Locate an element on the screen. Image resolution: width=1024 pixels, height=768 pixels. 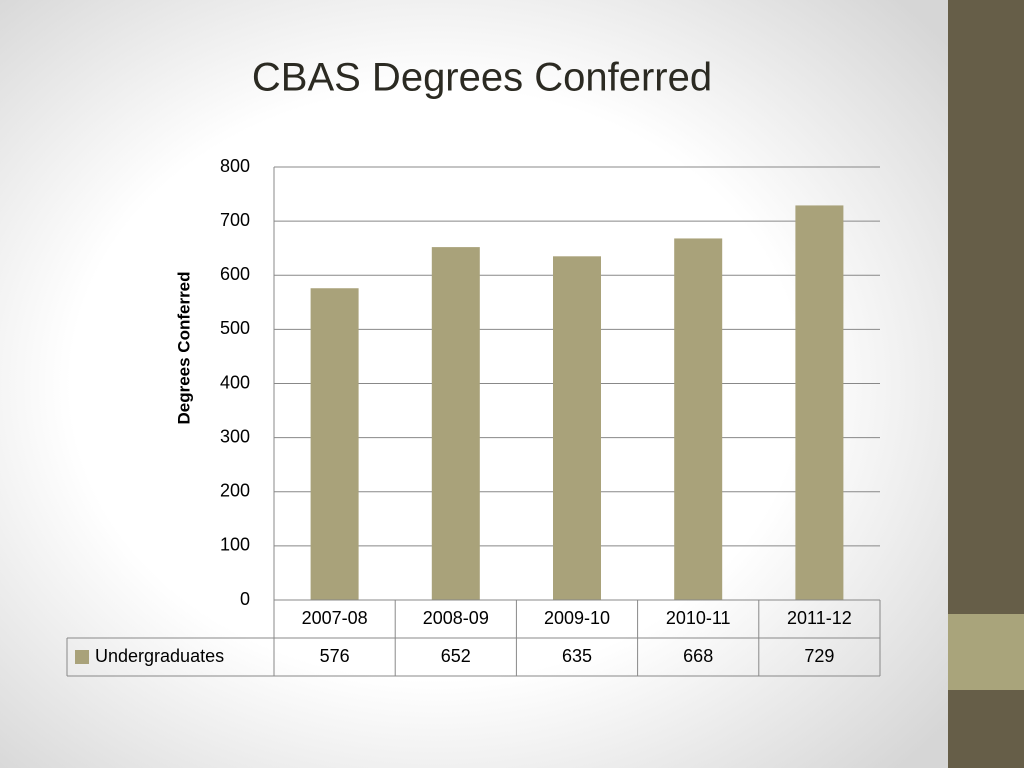
table-value: 652 is located at coordinates (456, 656).